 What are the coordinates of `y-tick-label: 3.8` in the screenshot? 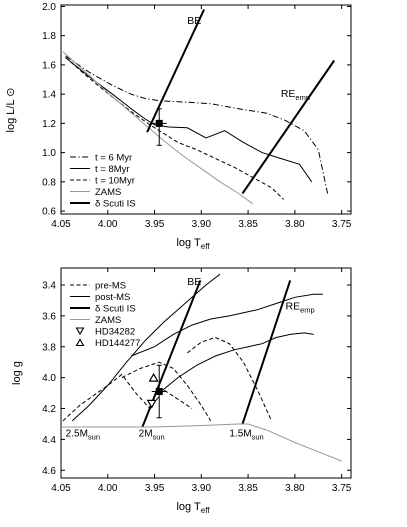 It's located at (49, 347).